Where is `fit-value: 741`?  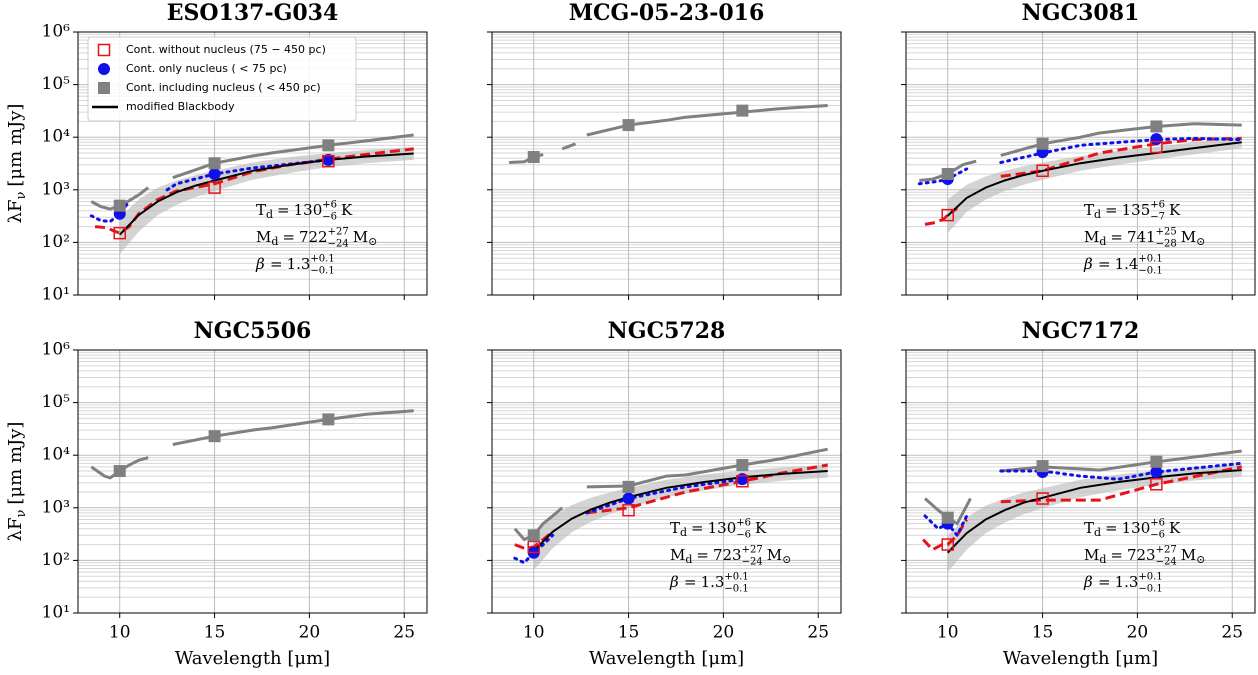 fit-value: 741 is located at coordinates (1141, 237).